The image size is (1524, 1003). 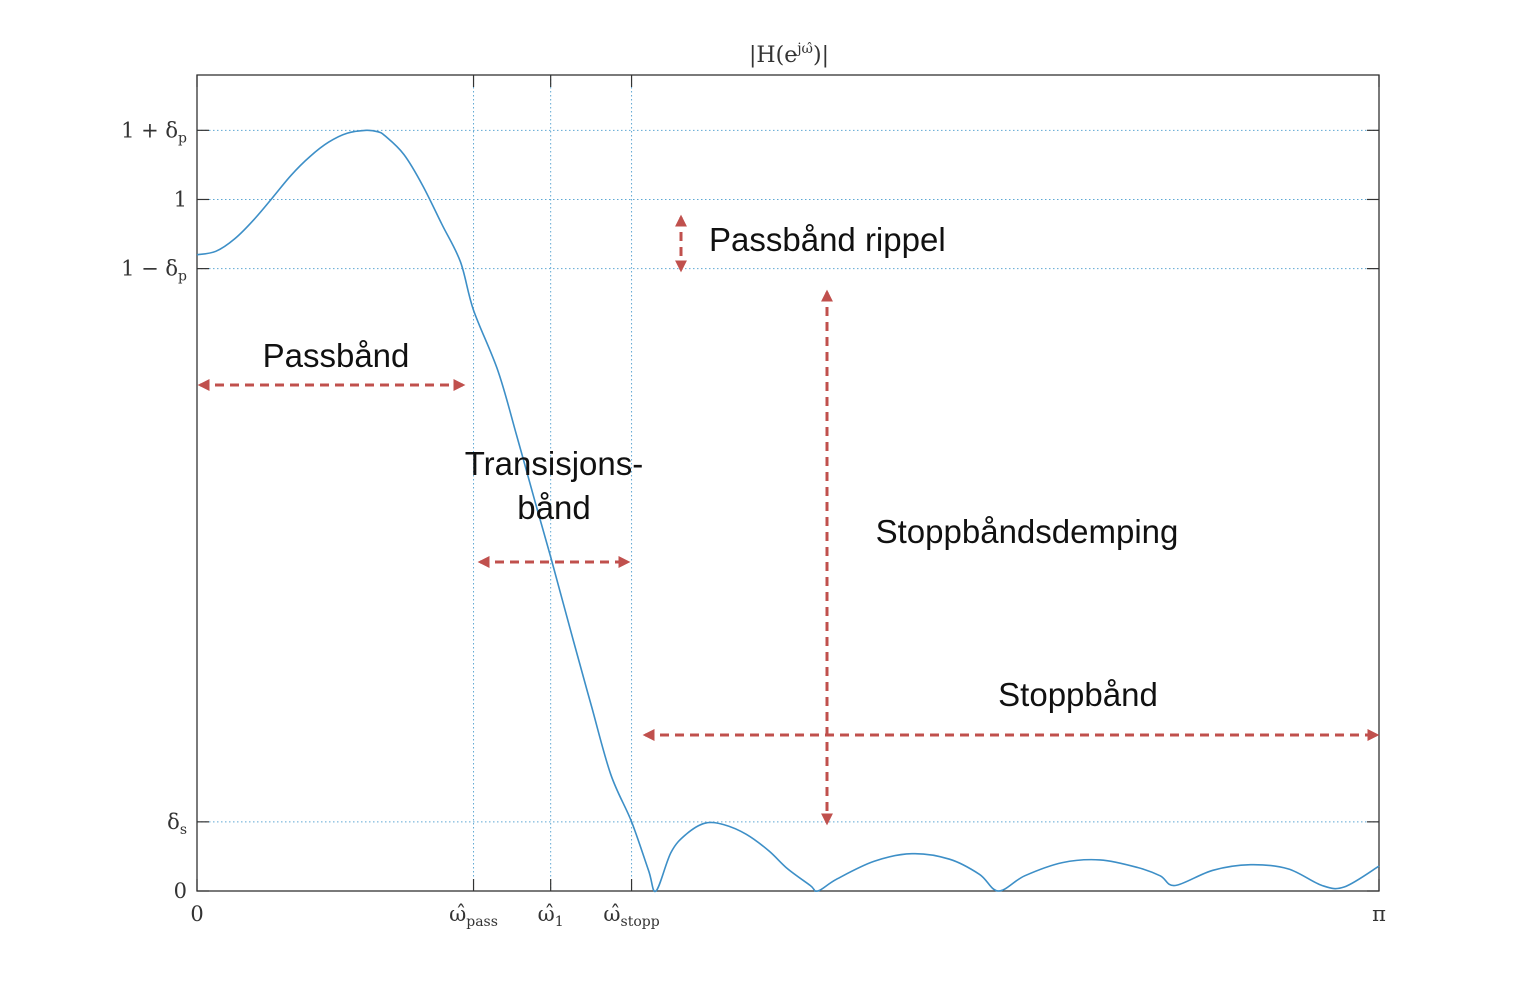 I want to click on x-tick-labels: 0 ω̂pass ω̂1 ω̂stopp π, so click(x=788, y=916).